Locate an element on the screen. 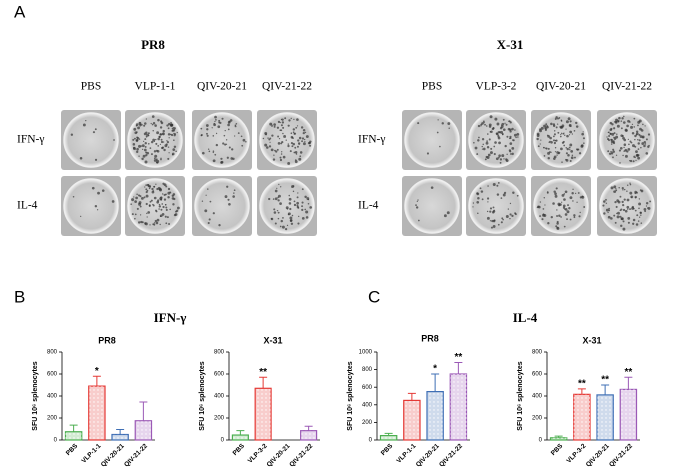  y-tick-label: 400 is located at coordinates (52, 397).